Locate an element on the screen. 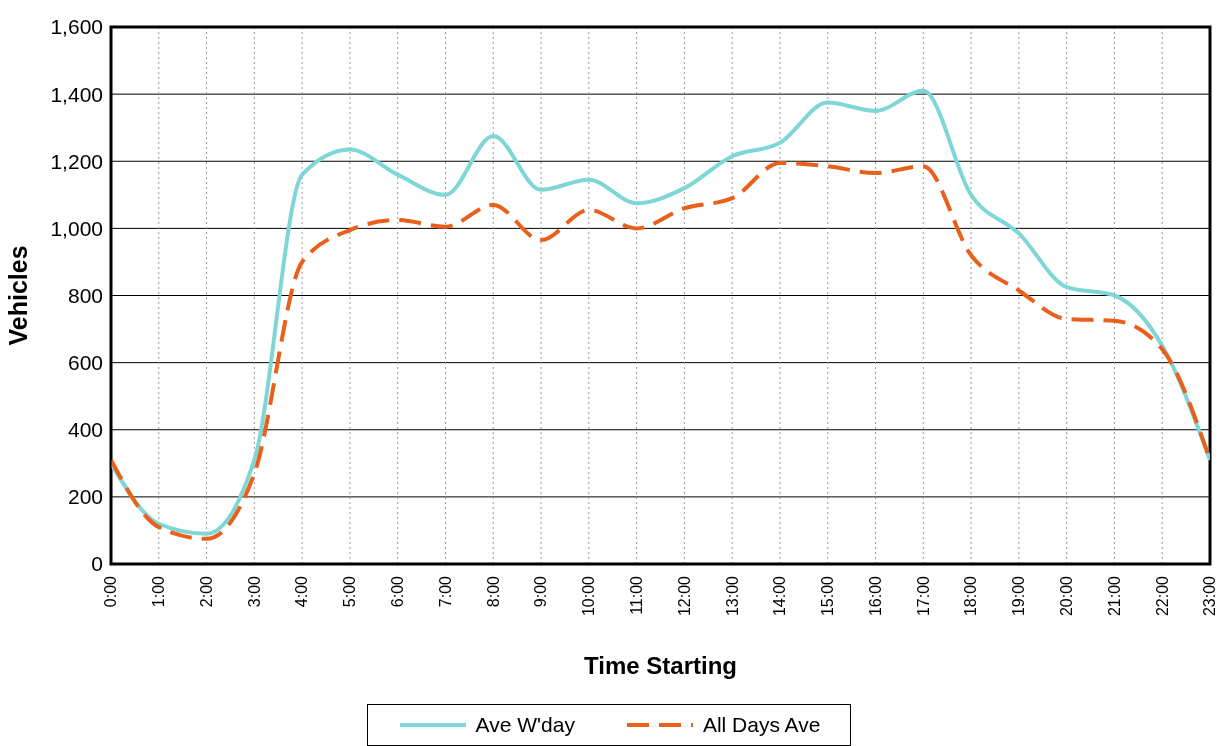 The width and height of the screenshot is (1228, 746). y-tick-label: 800 is located at coordinates (85, 295).